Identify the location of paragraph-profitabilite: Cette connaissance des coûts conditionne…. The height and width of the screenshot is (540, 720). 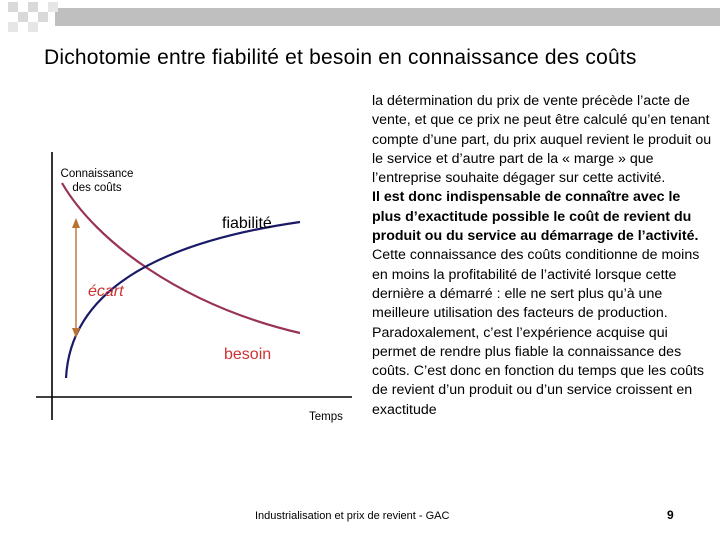
(536, 284).